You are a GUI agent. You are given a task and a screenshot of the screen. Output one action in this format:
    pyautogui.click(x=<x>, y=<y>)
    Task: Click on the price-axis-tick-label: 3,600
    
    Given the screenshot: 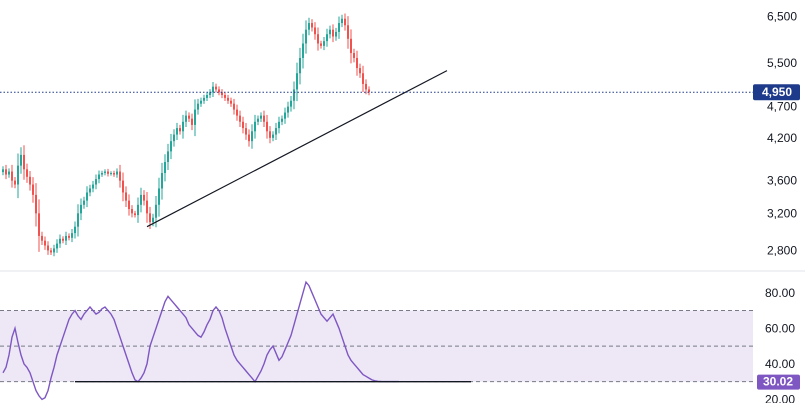 What is the action you would take?
    pyautogui.click(x=782, y=181)
    